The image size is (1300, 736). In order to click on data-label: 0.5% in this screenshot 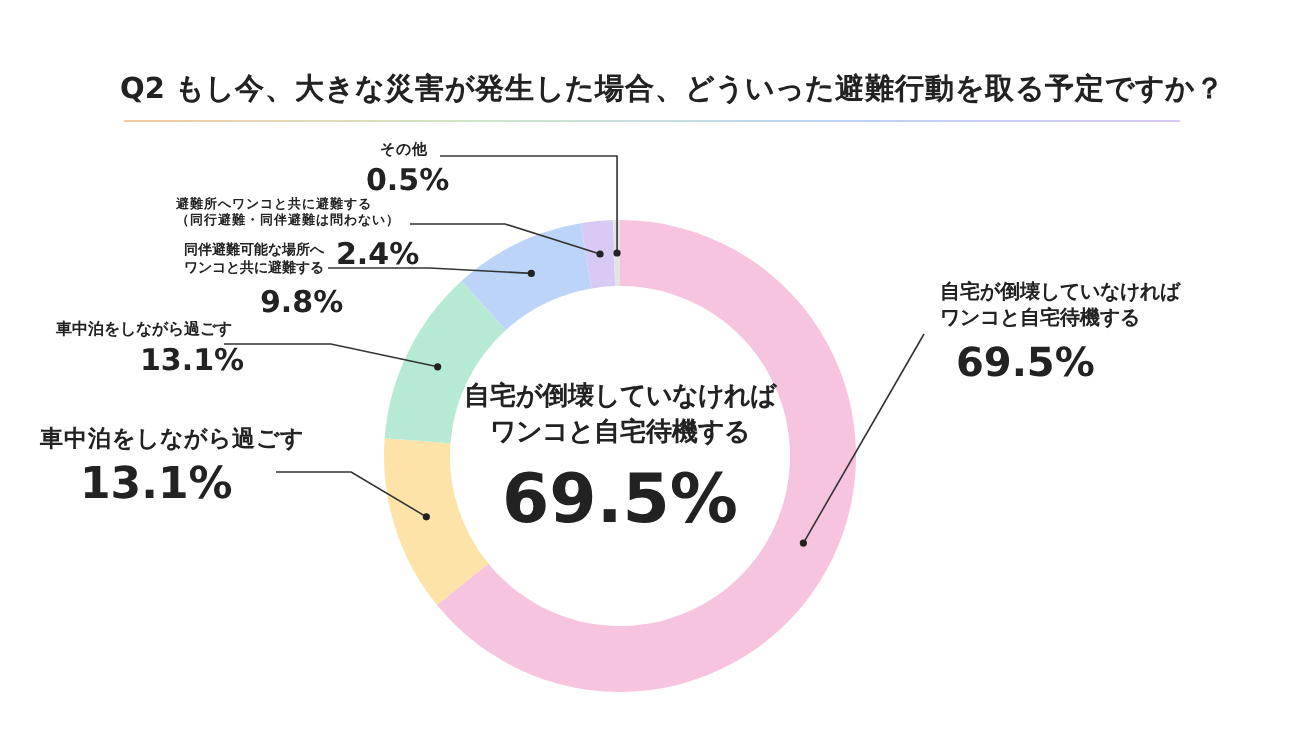, I will do `click(408, 179)`.